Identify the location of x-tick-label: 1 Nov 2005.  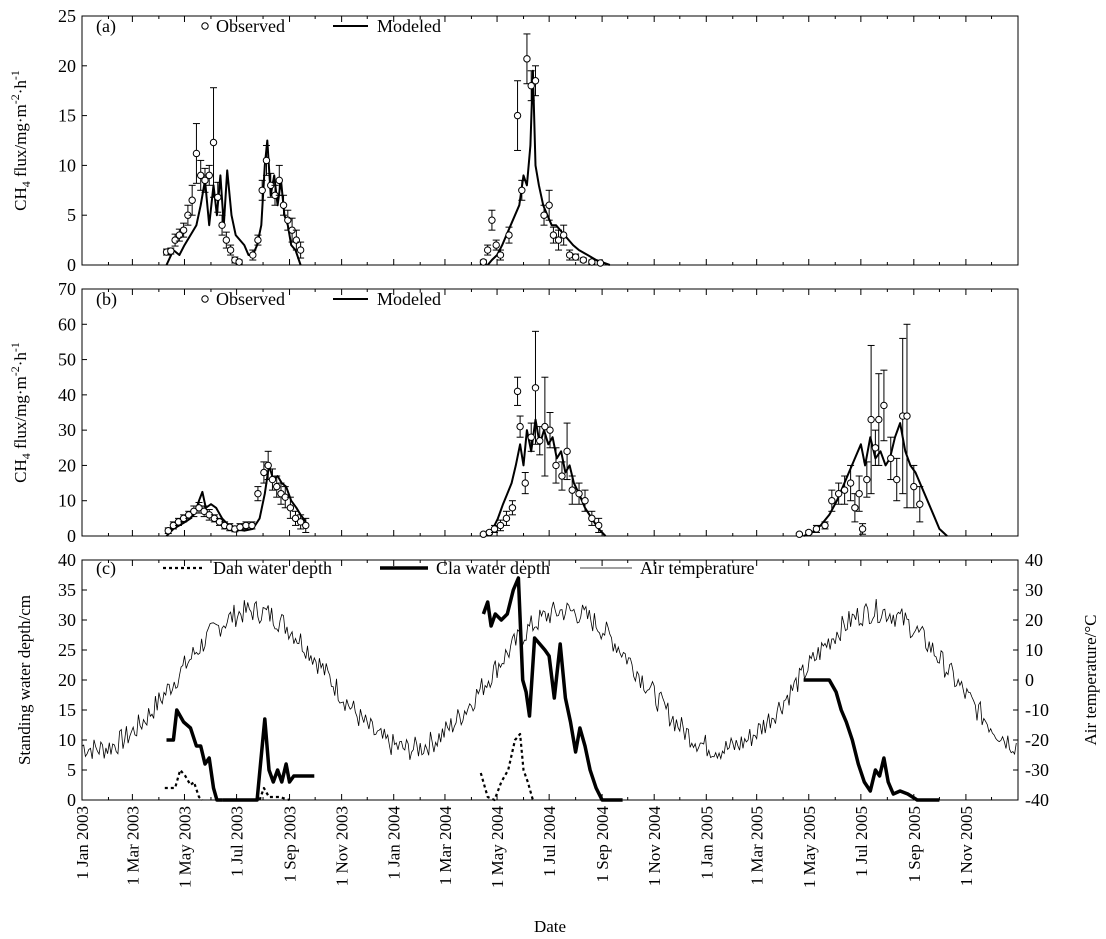
(966, 846).